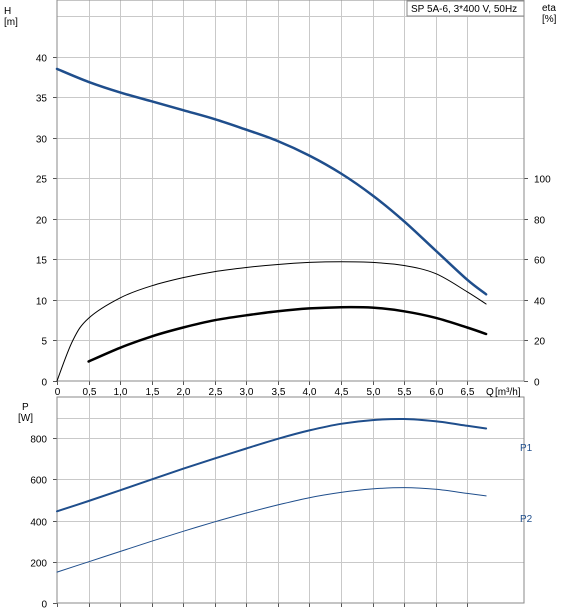  Describe the element at coordinates (549, 19) in the screenshot. I see `eta-axis-unit: [%]` at that location.